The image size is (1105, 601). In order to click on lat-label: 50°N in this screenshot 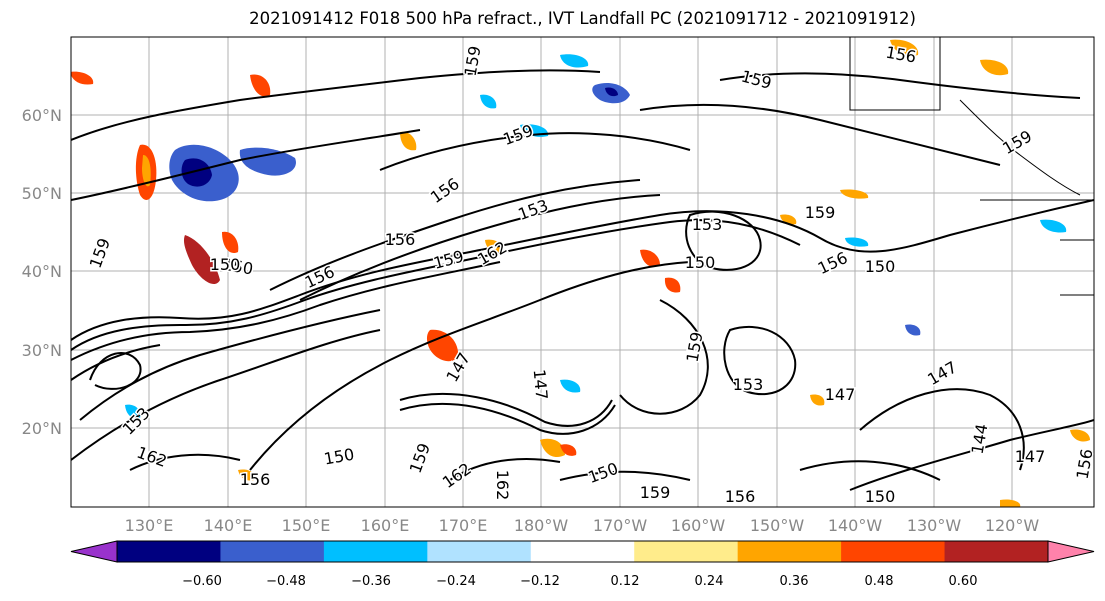, I will do `click(42, 193)`.